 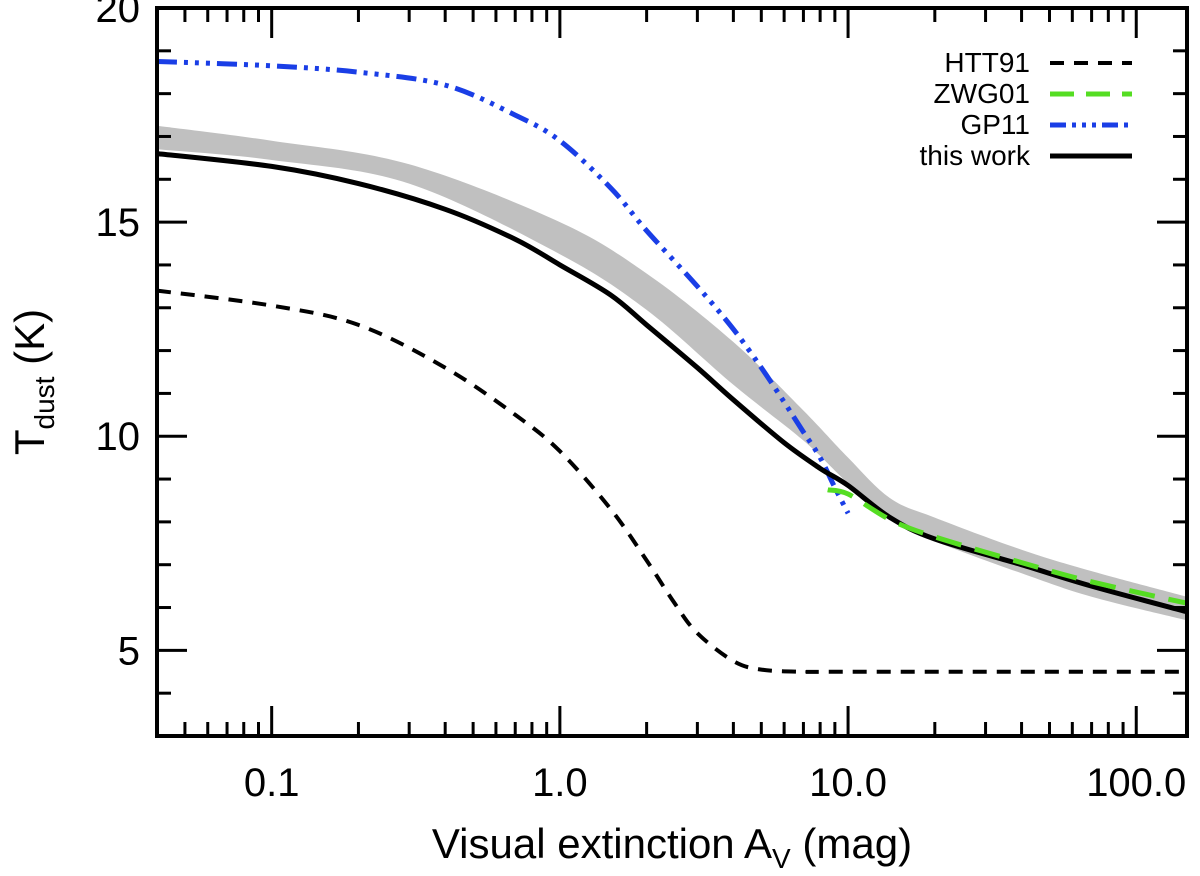 What do you see at coordinates (781, 858) in the screenshot?
I see `x-axis-title-subscript: V` at bounding box center [781, 858].